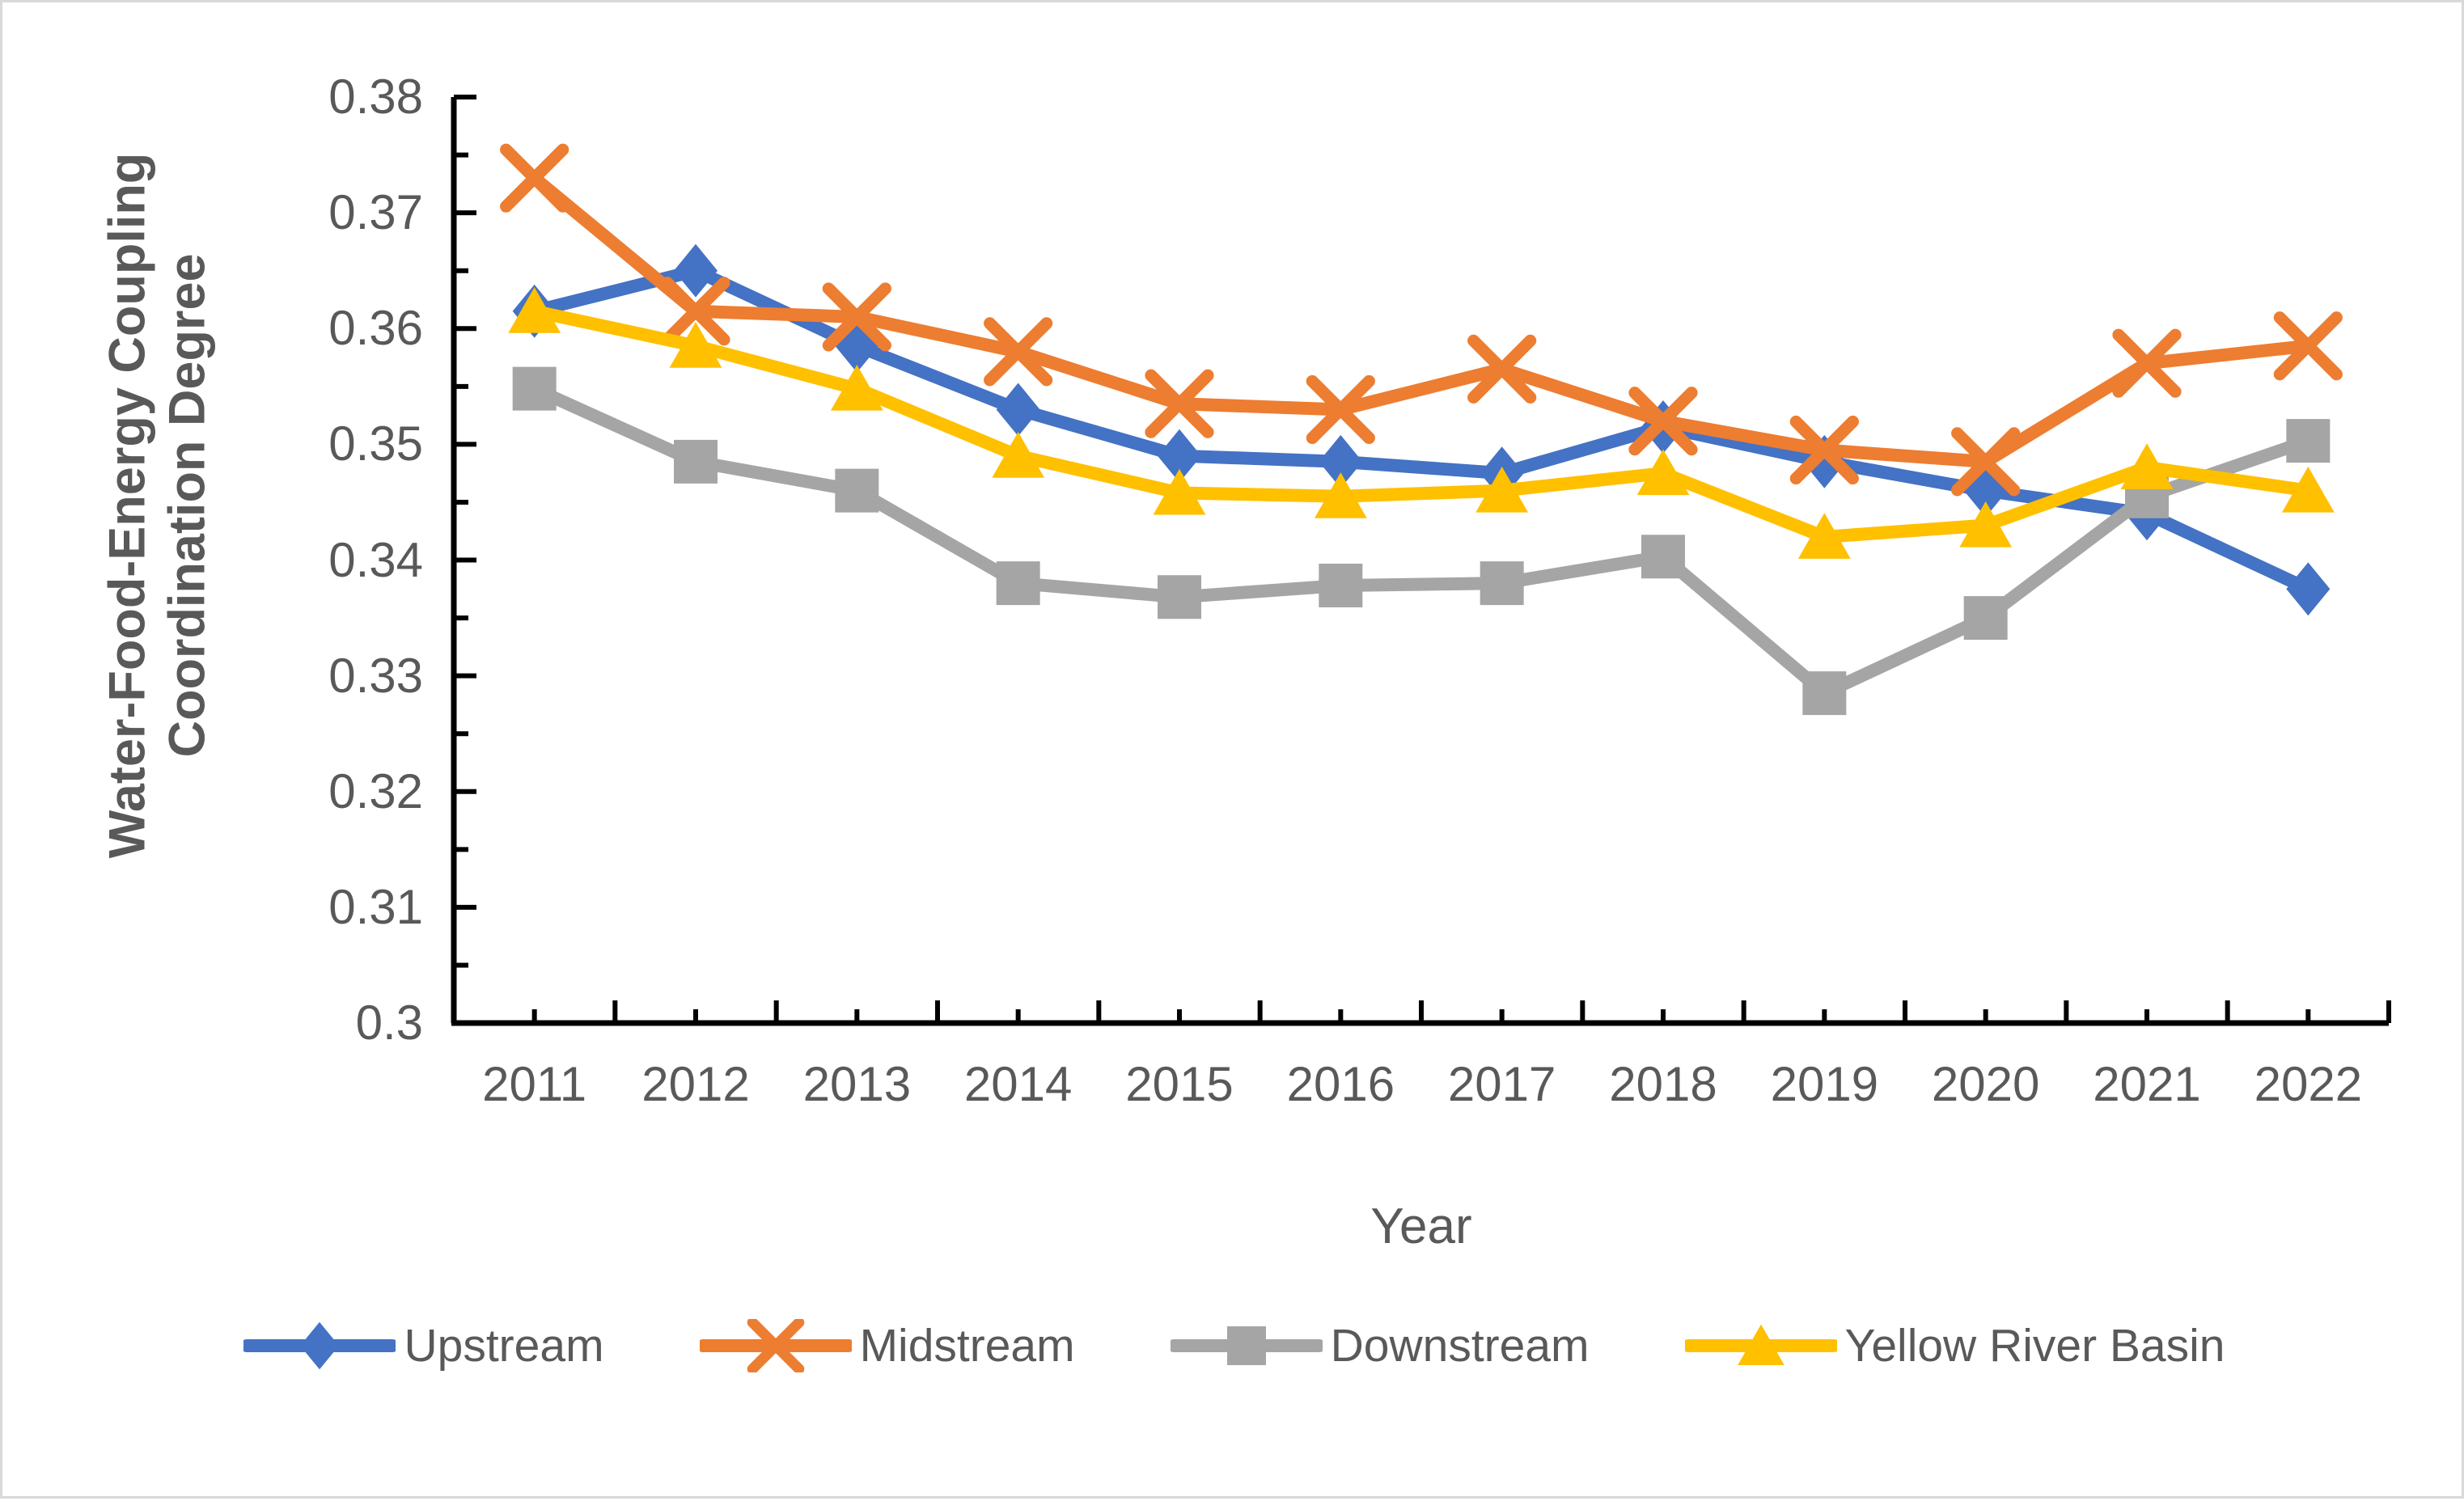 This screenshot has height=1501, width=2464. What do you see at coordinates (375, 675) in the screenshot?
I see `y-tick-label-0.33: 0.33` at bounding box center [375, 675].